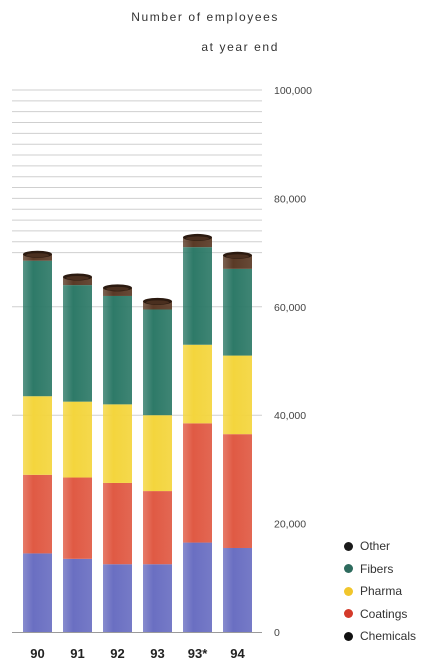 The width and height of the screenshot is (429, 665). Describe the element at coordinates (157, 653) in the screenshot. I see `x-tick-label: 93` at that location.